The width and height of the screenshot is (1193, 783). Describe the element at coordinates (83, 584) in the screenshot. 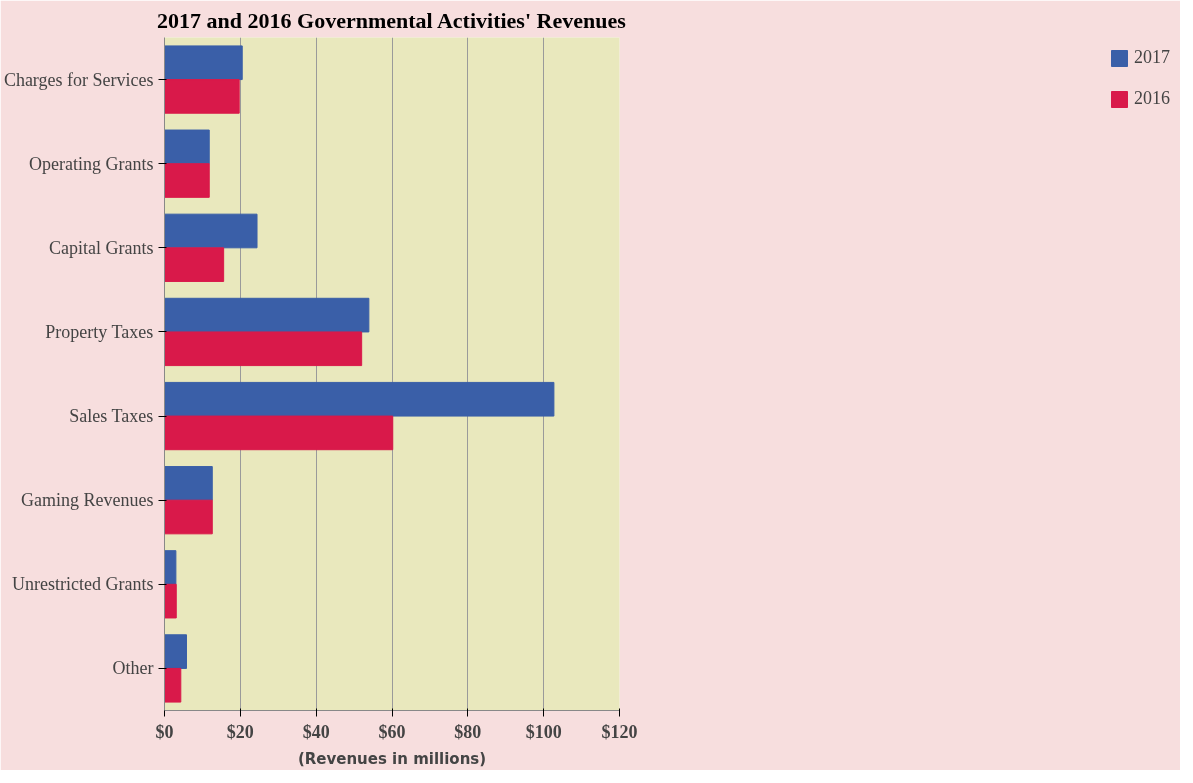

I see `y-tick-label: Unrestricted Grants` at that location.